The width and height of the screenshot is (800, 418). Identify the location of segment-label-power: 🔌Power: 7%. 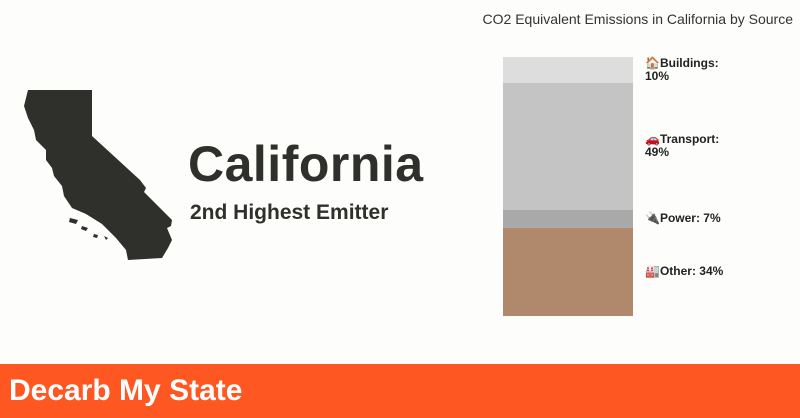
(690, 218).